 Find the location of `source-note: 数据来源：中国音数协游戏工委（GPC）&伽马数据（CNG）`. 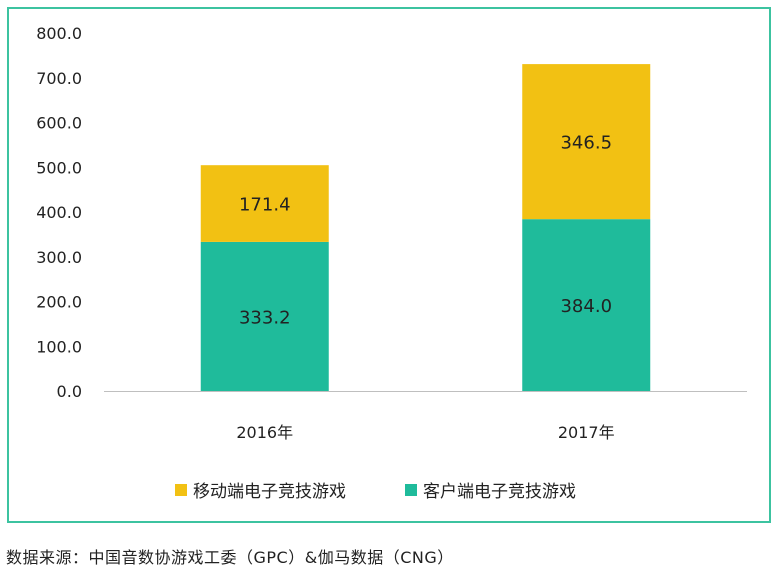

source-note: 数据来源：中国音数协游戏工委（GPC）&伽马数据（CNG） is located at coordinates (230, 557).